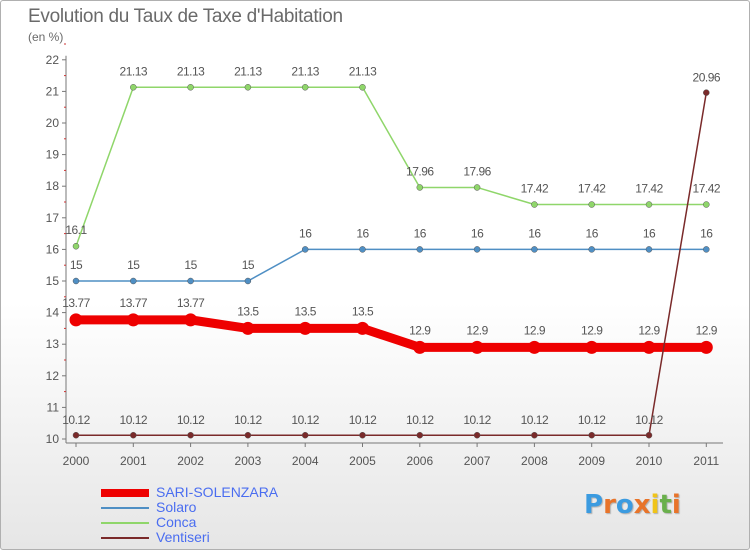  I want to click on x-tick-label: 2000, so click(76, 461).